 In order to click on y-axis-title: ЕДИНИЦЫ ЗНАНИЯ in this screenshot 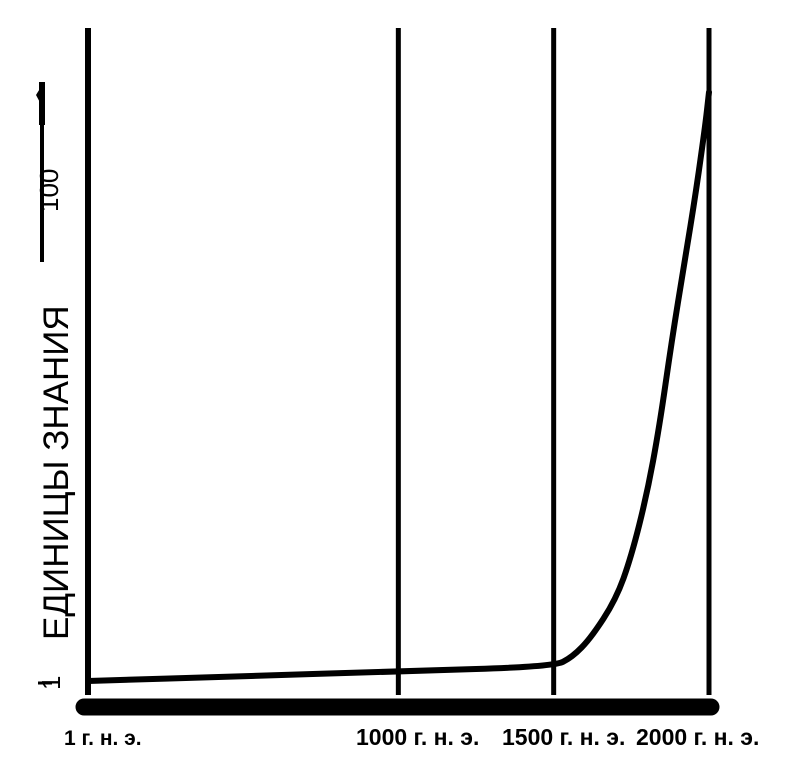, I will do `click(56, 472)`.